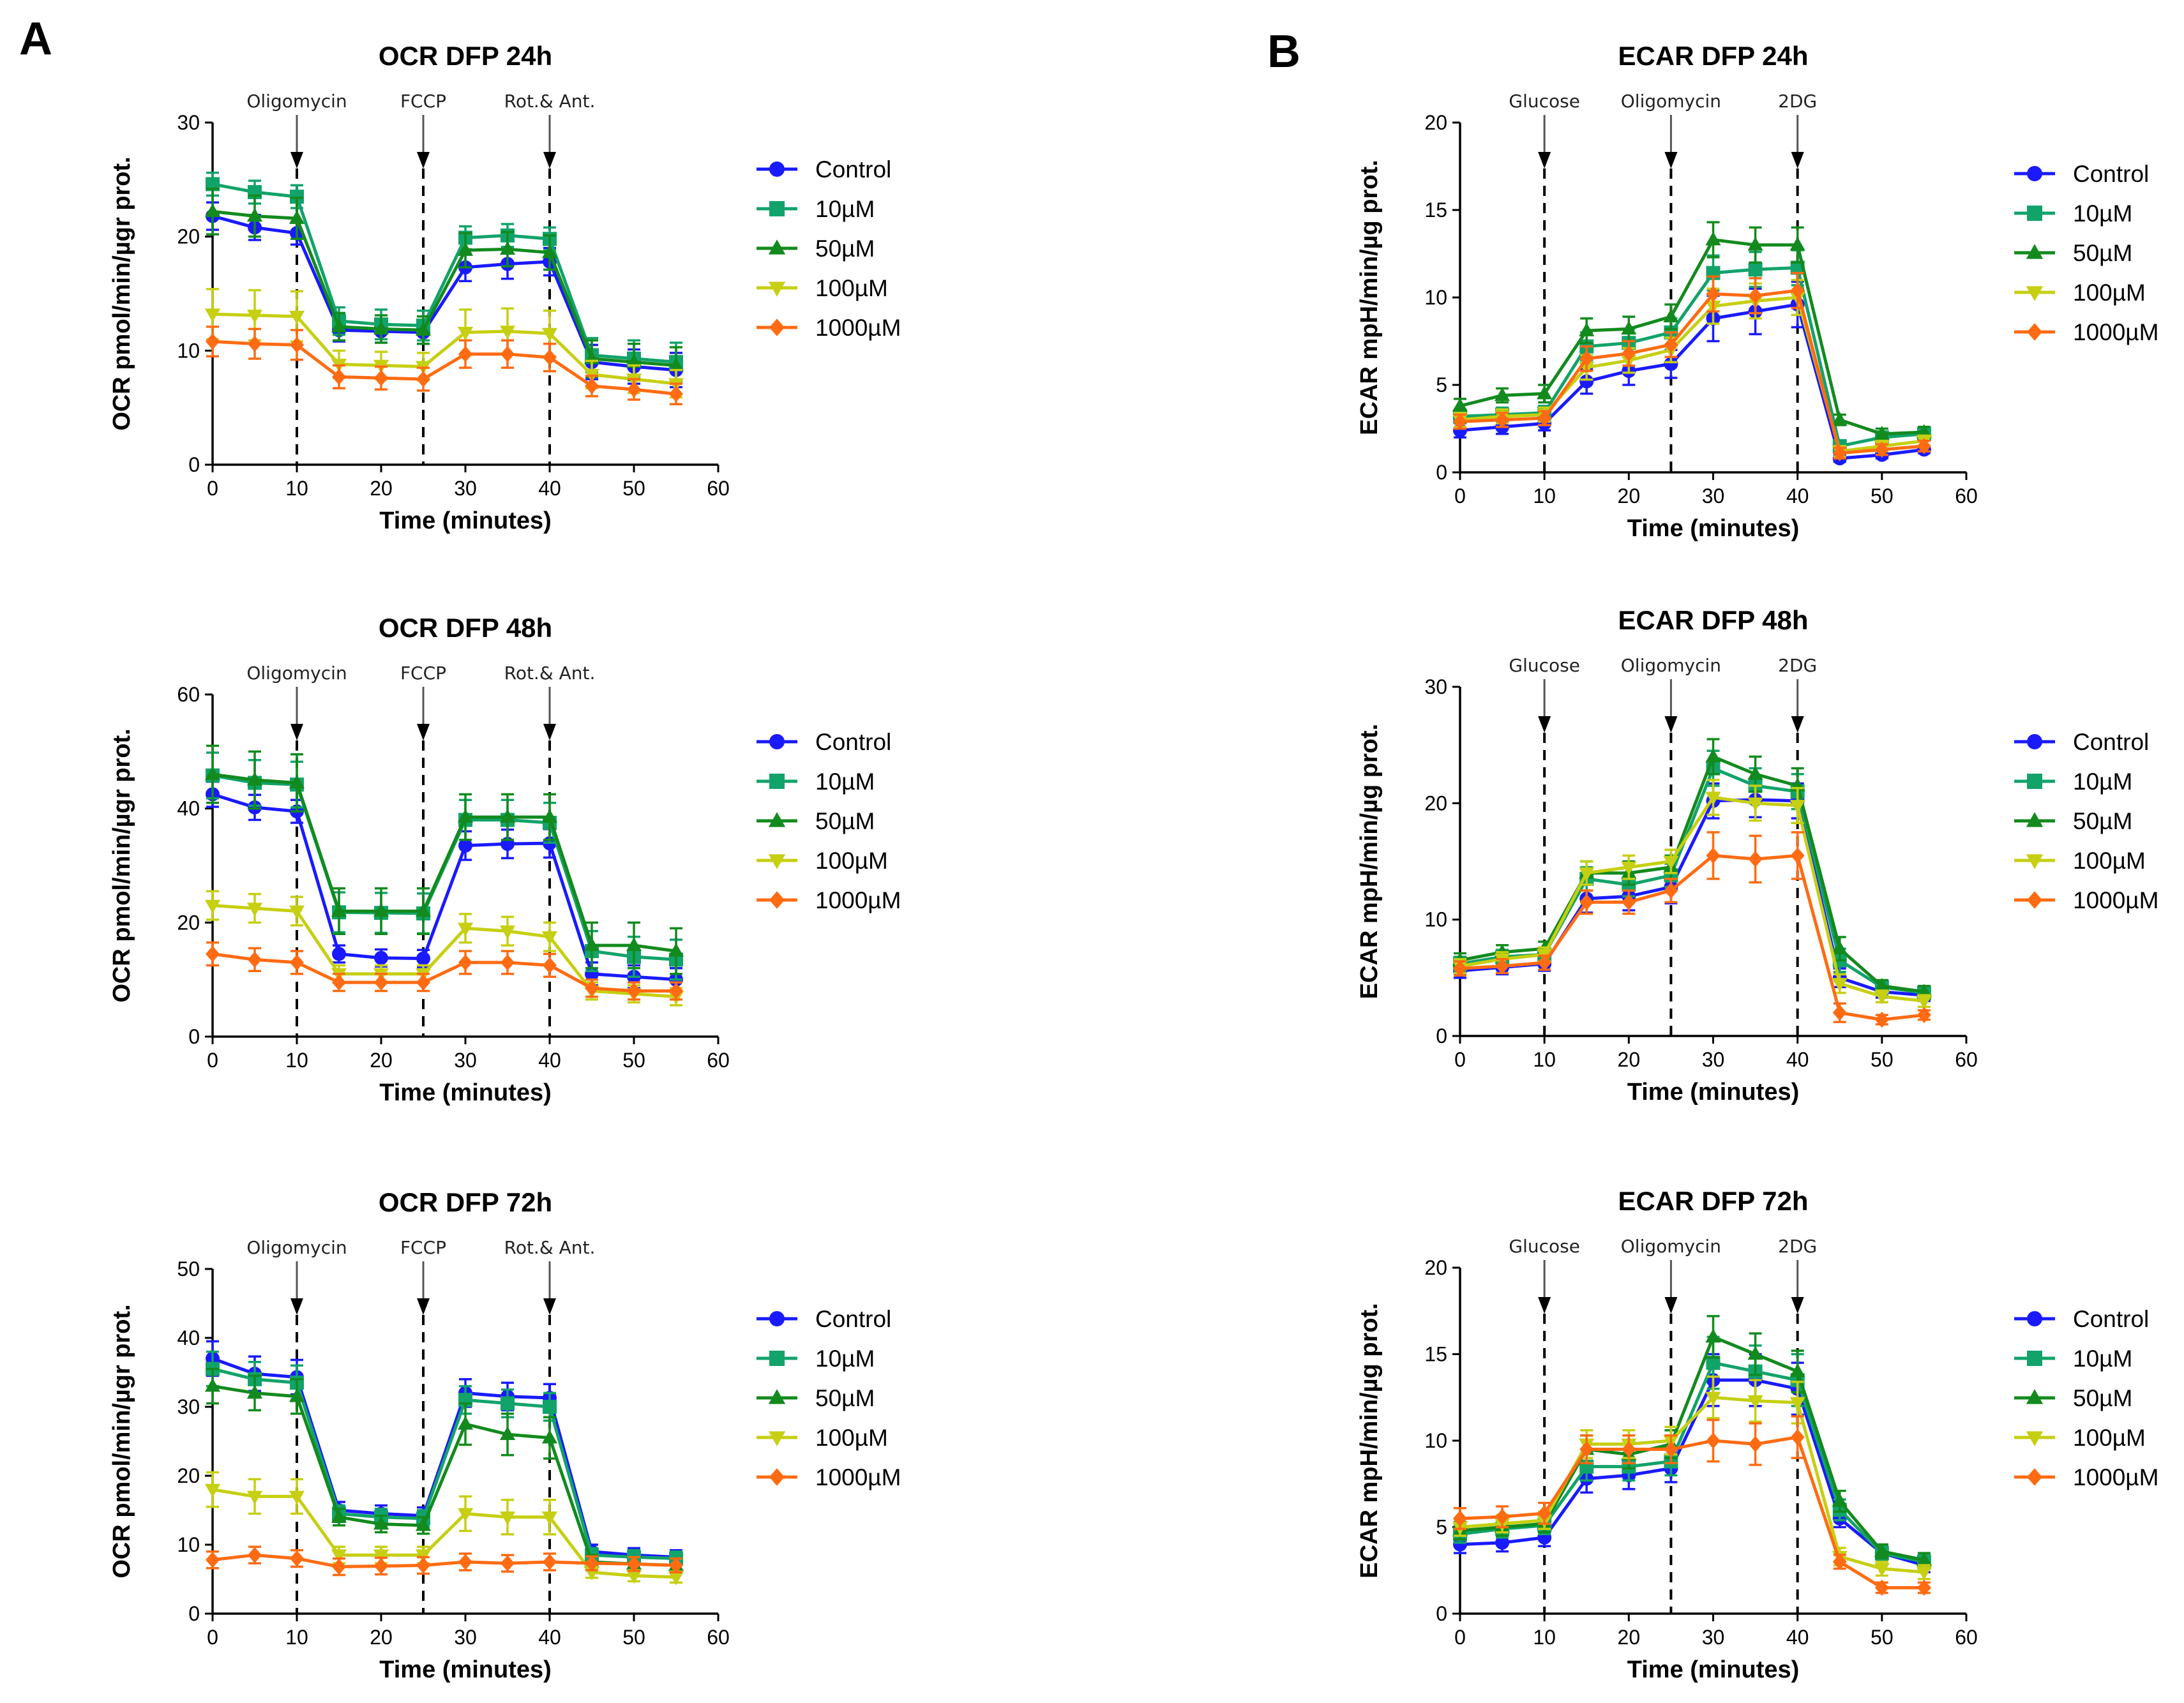 Image resolution: width=2184 pixels, height=1703 pixels. What do you see at coordinates (466, 56) in the screenshot?
I see `chart-title: OCR DFP 24h` at bounding box center [466, 56].